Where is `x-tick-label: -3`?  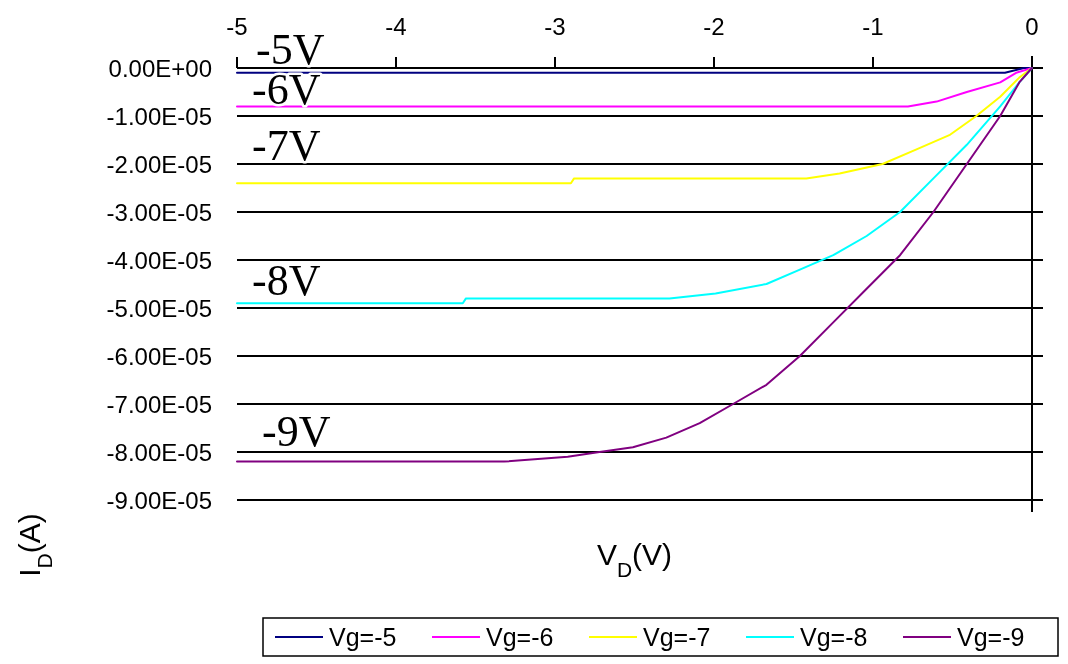
x-tick-label: -3 is located at coordinates (555, 26).